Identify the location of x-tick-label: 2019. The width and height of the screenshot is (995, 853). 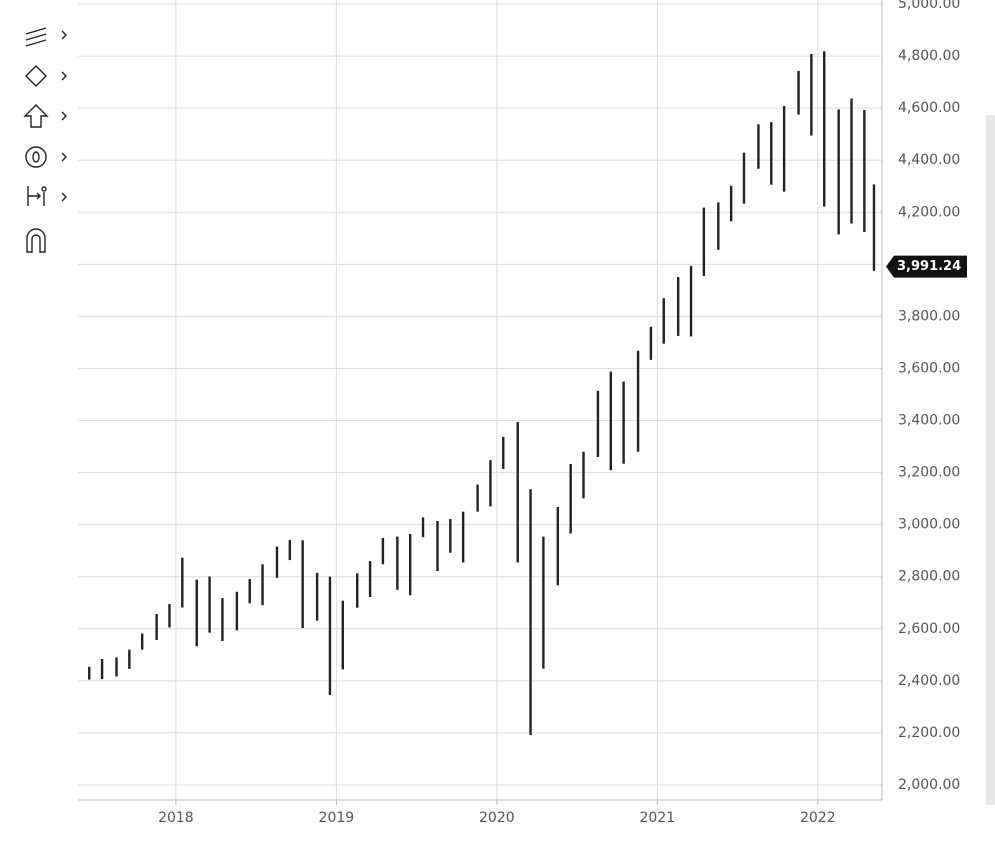
(337, 818).